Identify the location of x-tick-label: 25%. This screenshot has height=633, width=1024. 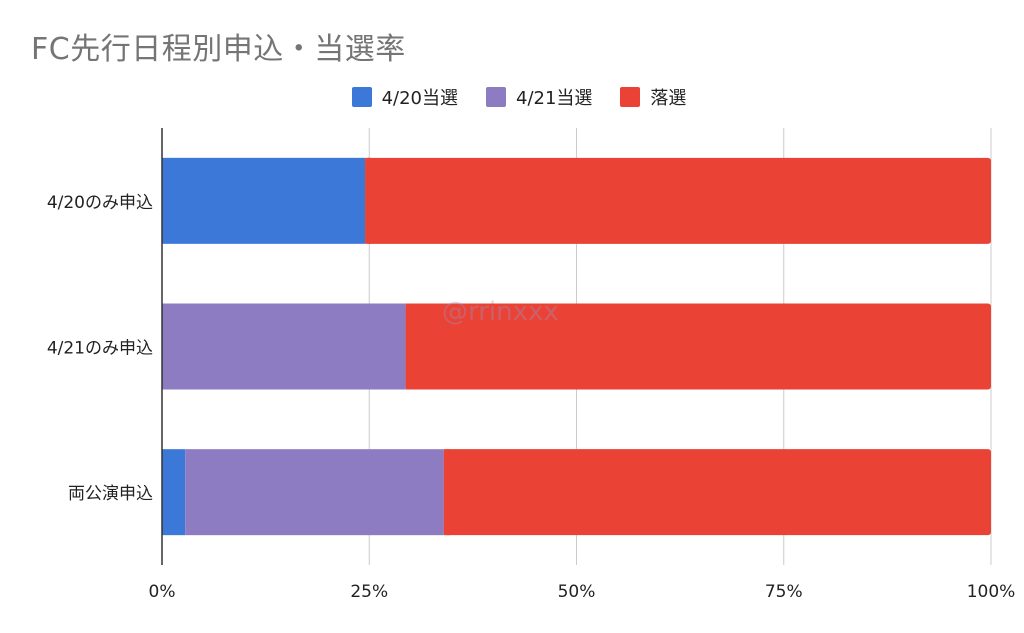
(369, 592).